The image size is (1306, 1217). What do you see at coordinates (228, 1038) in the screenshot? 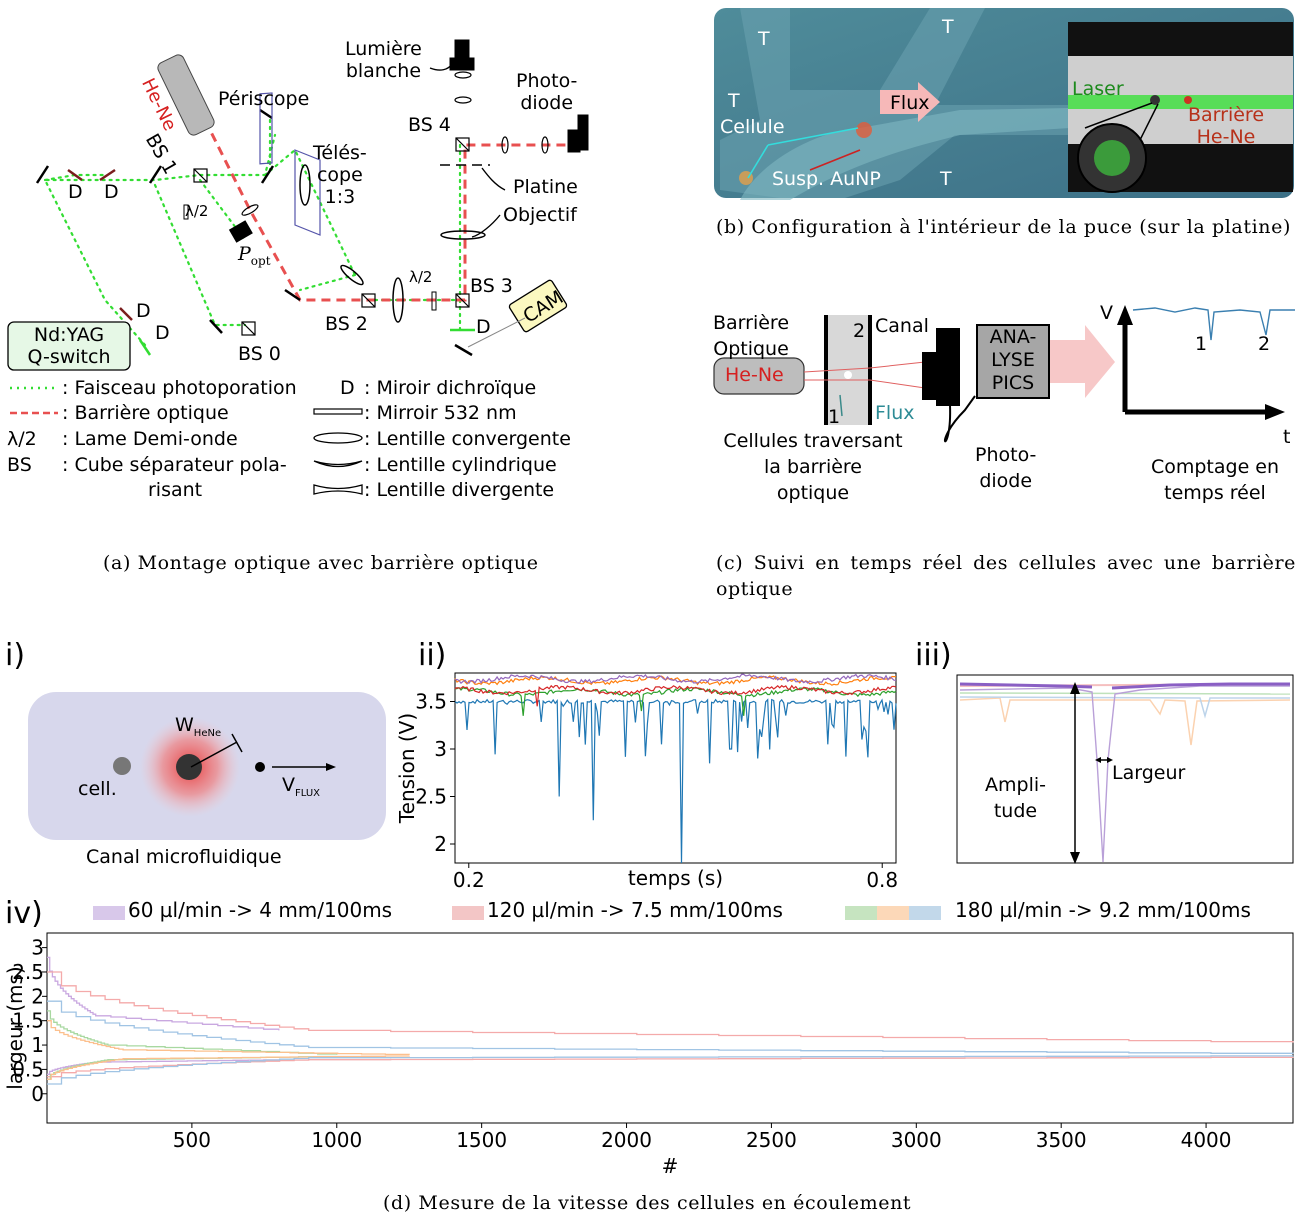
I see `width-series-3-upper` at bounding box center [228, 1038].